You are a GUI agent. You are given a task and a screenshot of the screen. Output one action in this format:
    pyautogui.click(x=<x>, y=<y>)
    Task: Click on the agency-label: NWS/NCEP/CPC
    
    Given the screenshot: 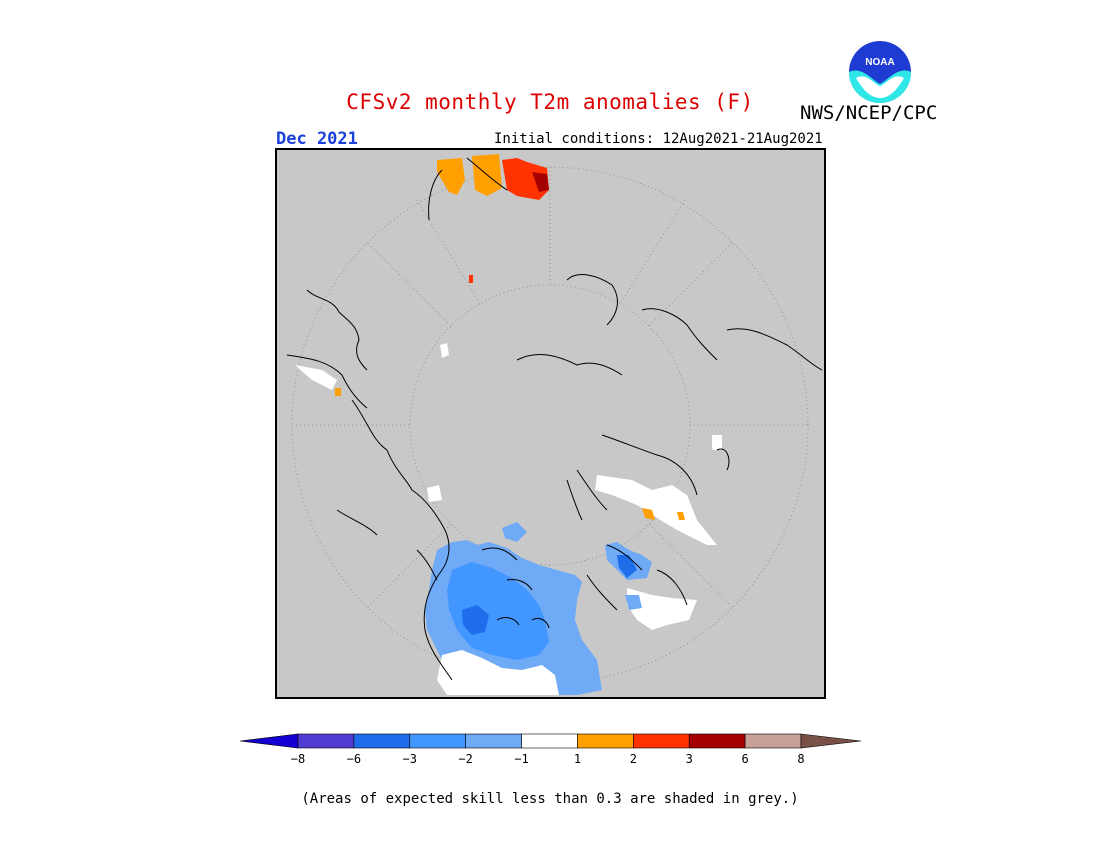 What is the action you would take?
    pyautogui.click(x=869, y=113)
    